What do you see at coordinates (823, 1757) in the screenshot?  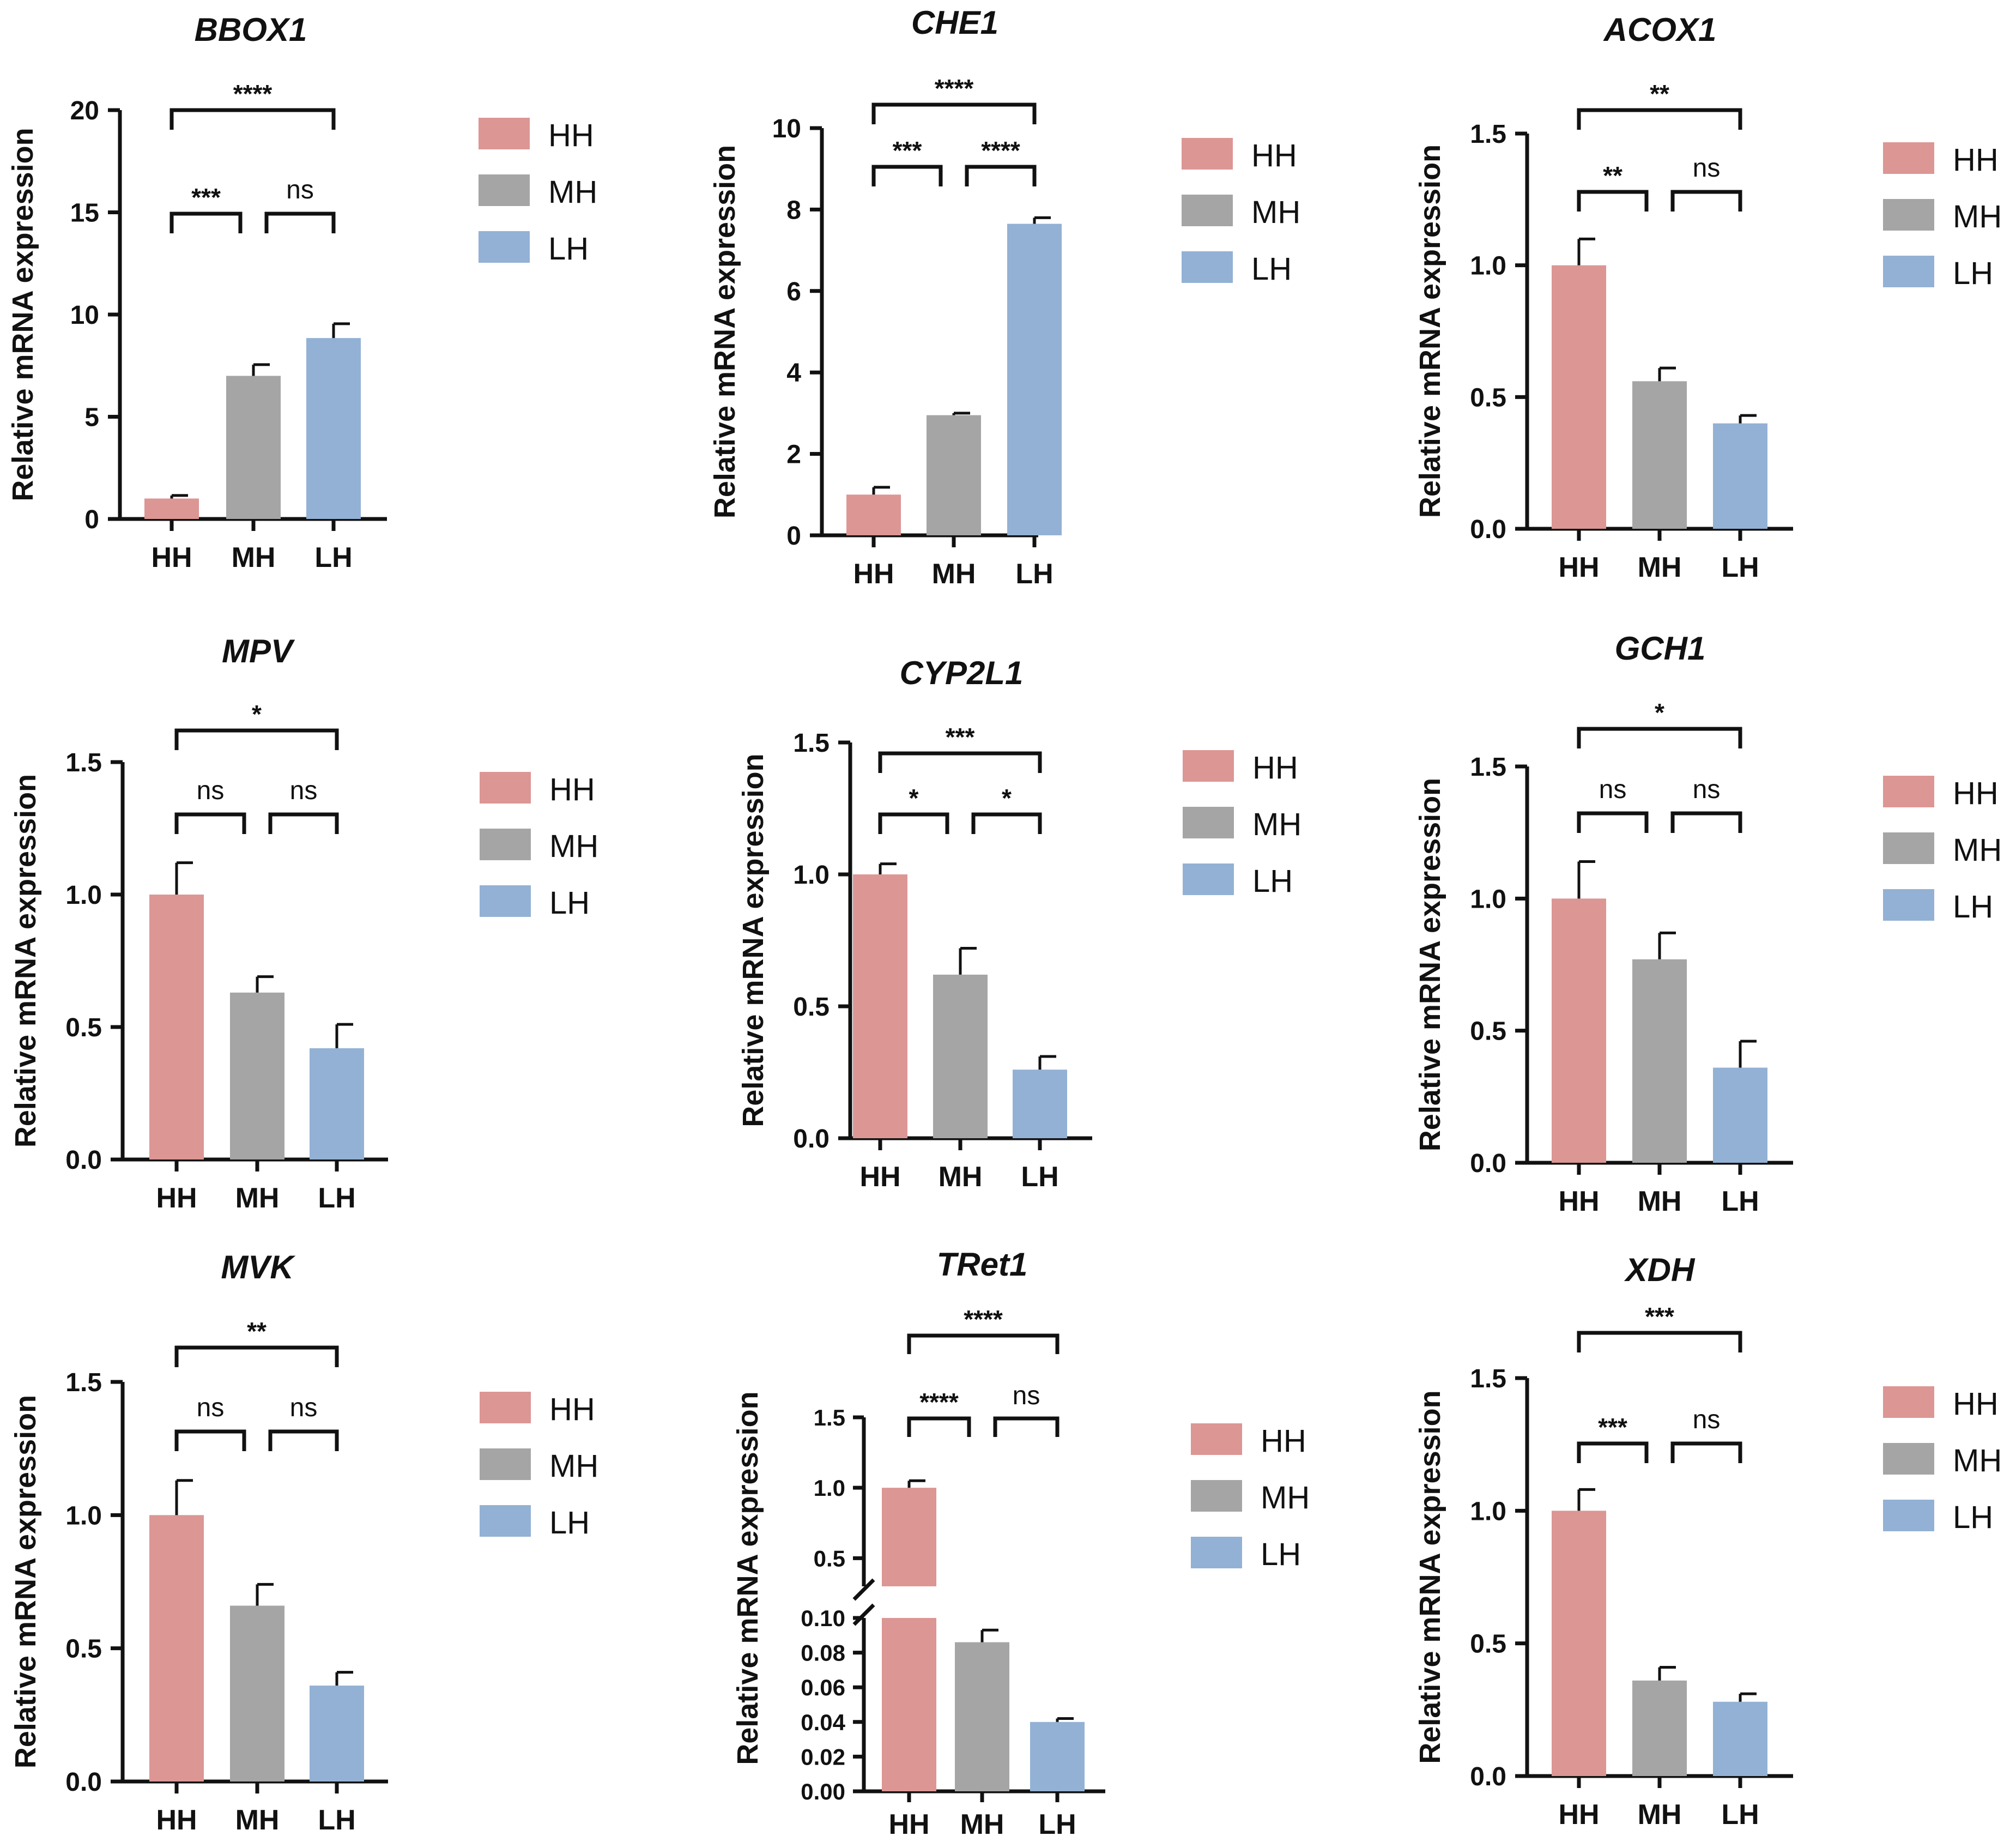 I see `y-tick-label: 0.02` at bounding box center [823, 1757].